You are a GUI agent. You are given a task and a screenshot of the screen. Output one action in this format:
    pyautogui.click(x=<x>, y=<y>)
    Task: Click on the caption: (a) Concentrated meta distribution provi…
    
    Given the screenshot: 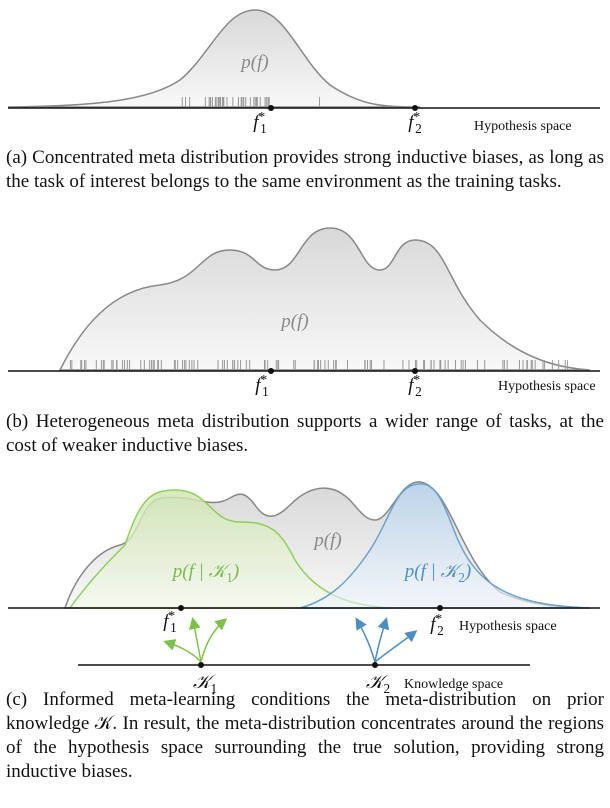 What is the action you would take?
    pyautogui.click(x=305, y=169)
    